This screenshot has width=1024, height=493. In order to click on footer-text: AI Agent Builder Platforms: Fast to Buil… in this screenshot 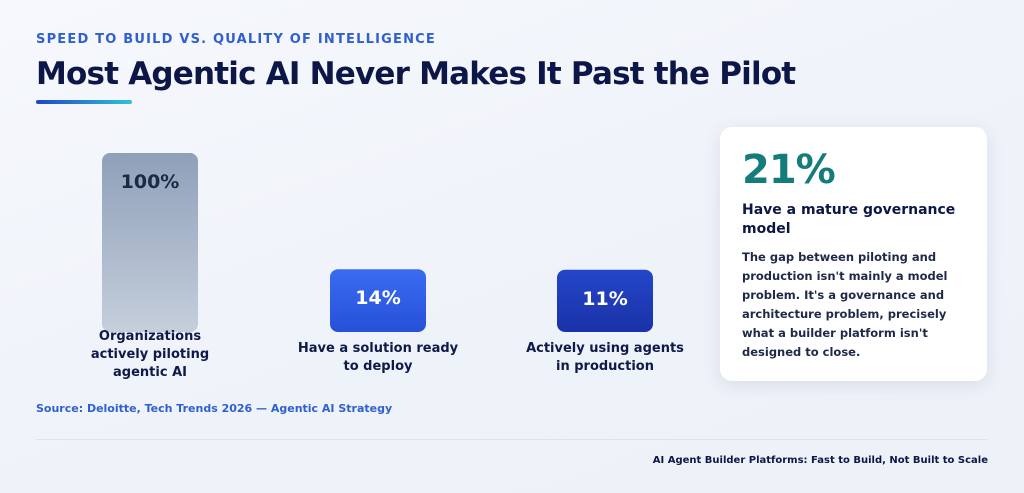, I will do `click(820, 460)`.